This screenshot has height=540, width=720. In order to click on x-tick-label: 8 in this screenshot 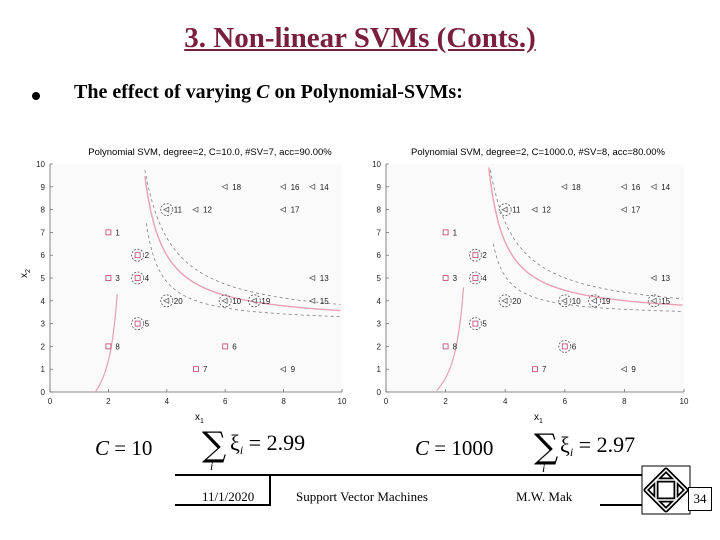, I will do `click(283, 401)`.